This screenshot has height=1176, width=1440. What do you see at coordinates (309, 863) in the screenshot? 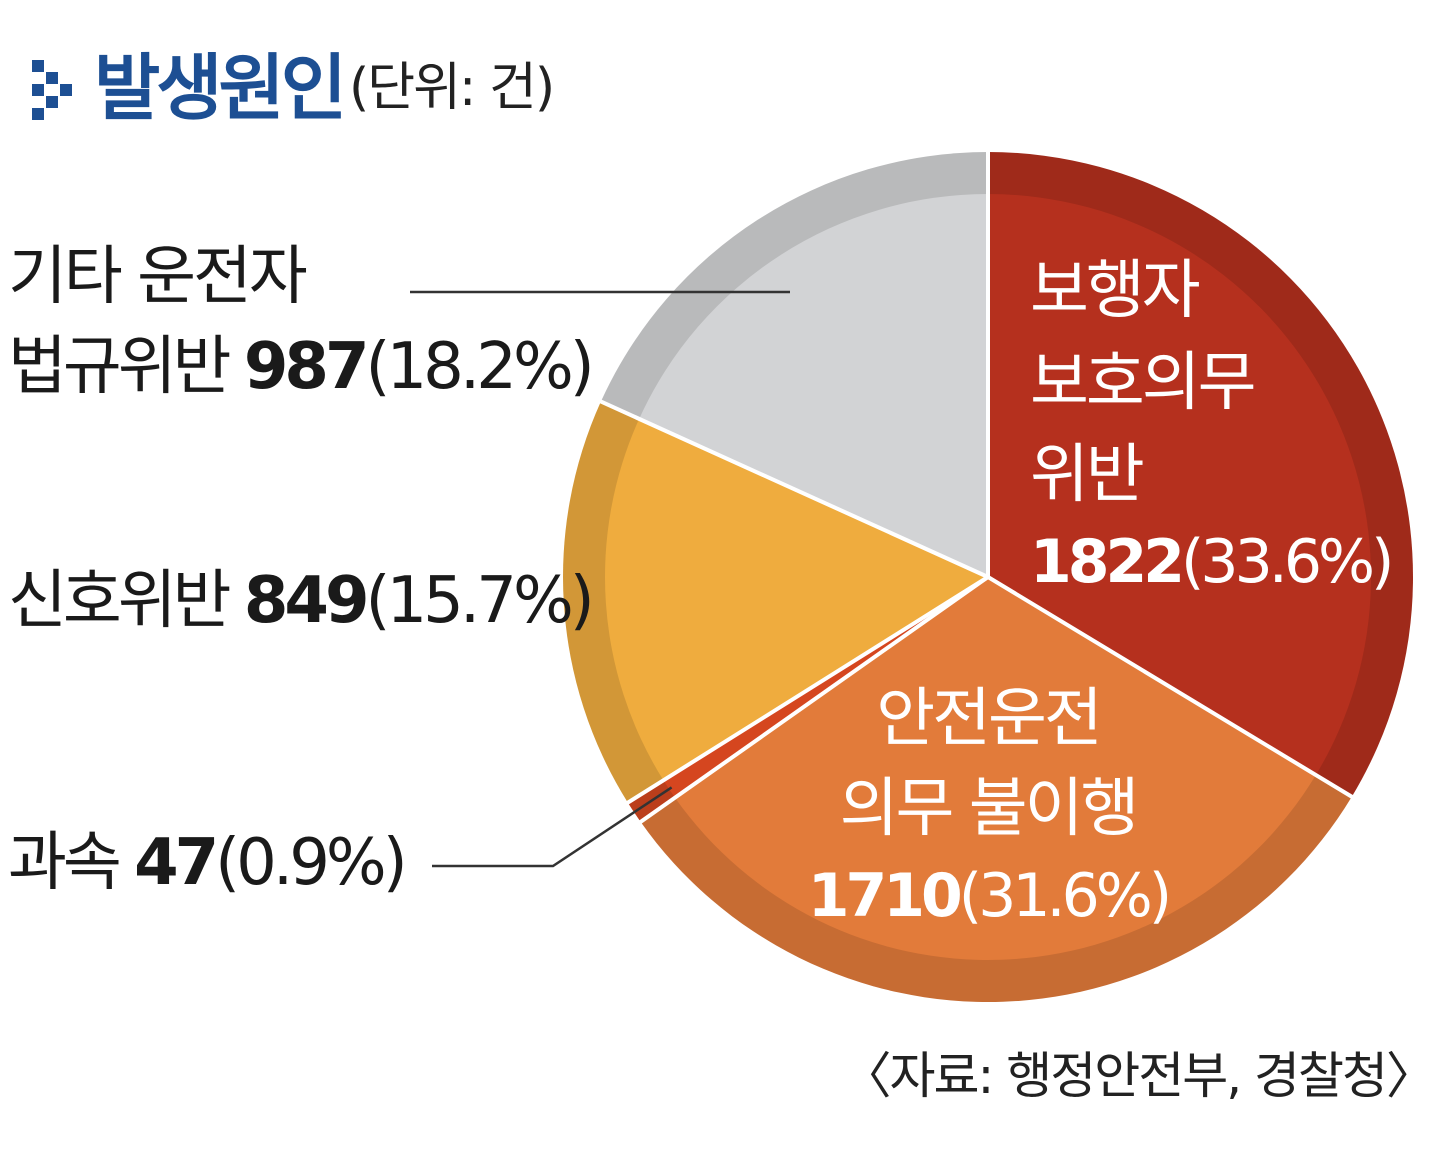
I see `slice-percent: (0.9%)` at bounding box center [309, 863].